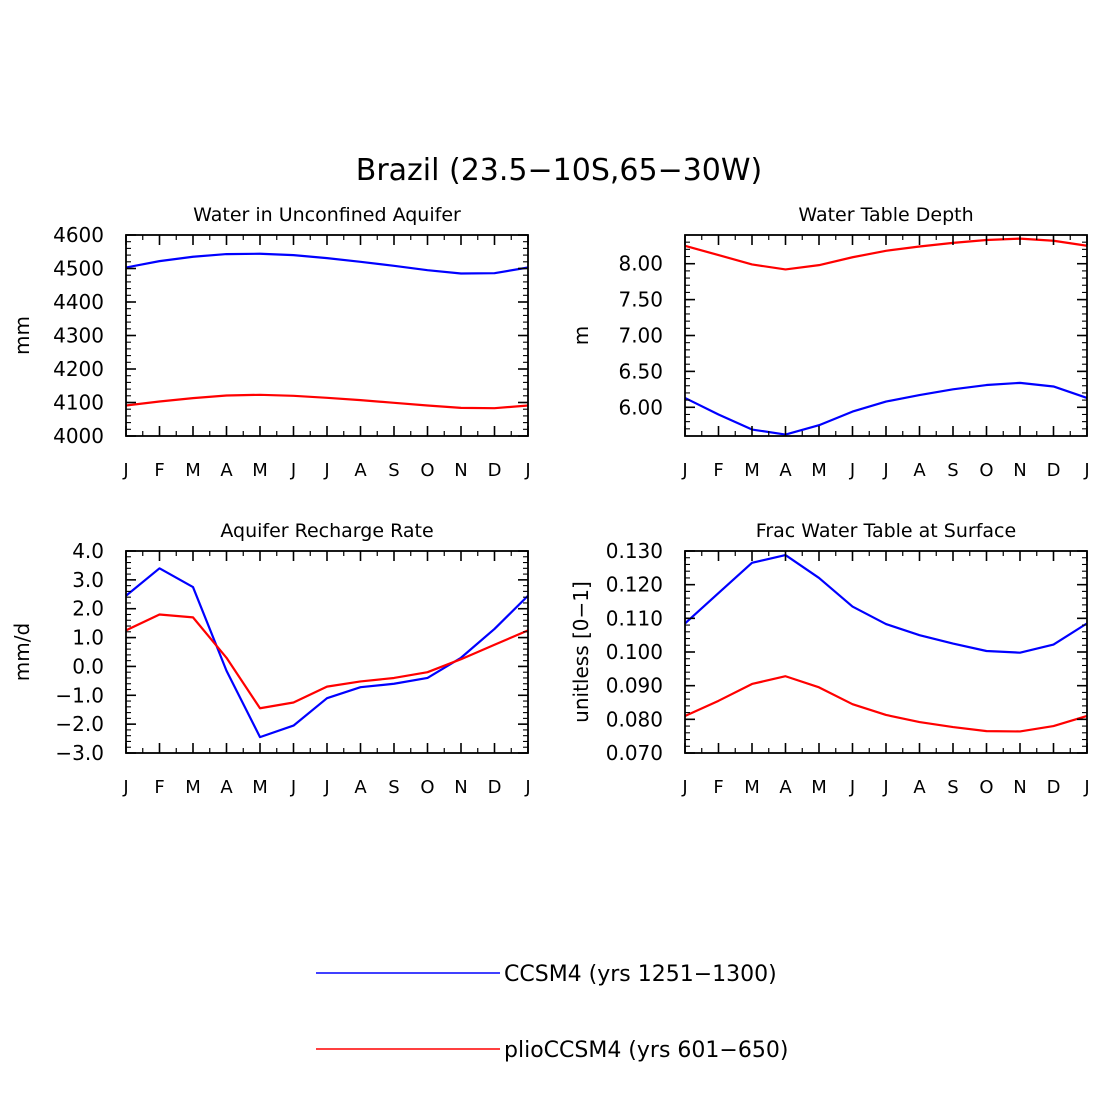  What do you see at coordinates (327, 215) in the screenshot?
I see `aquifer-water-title: Water in Unconfined Aquifer` at bounding box center [327, 215].